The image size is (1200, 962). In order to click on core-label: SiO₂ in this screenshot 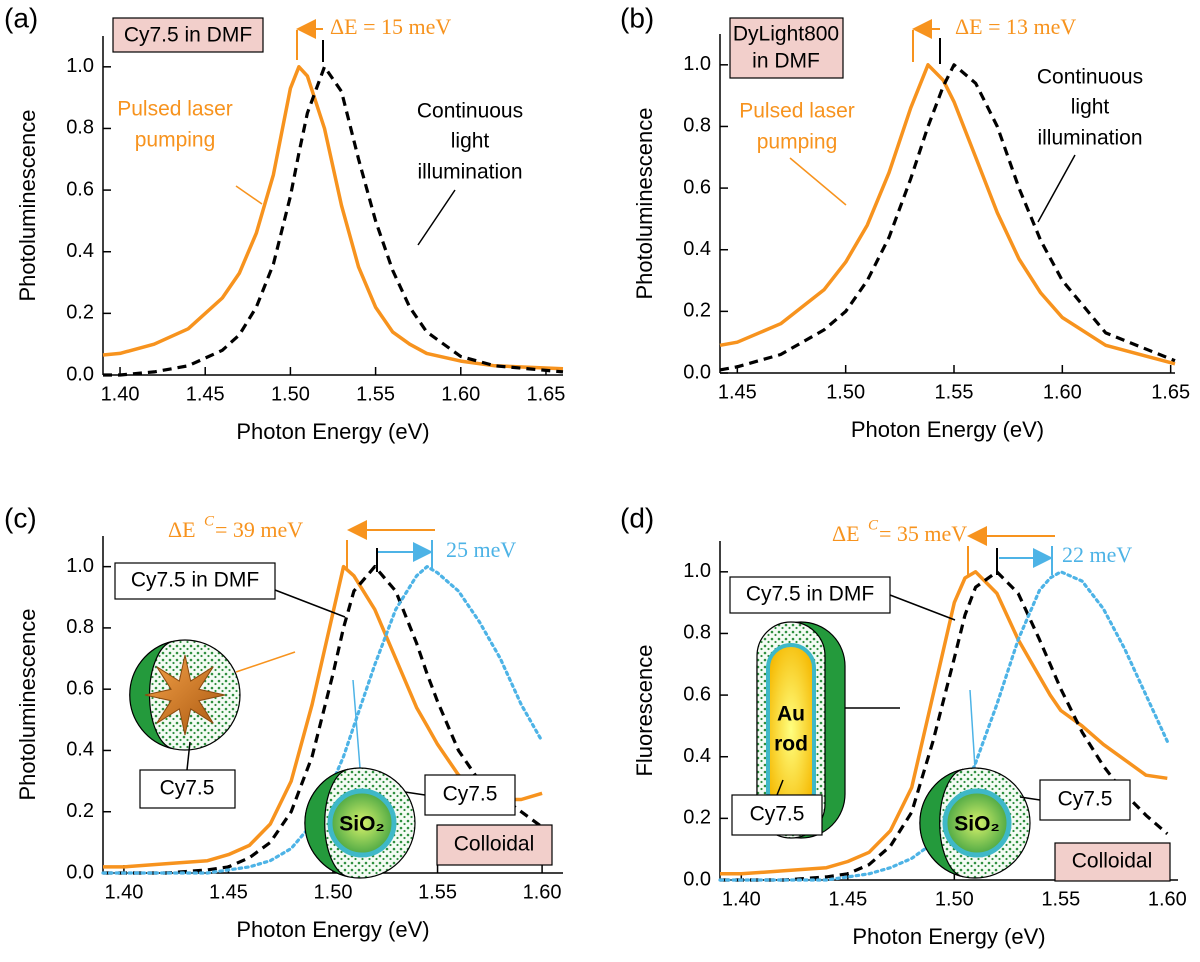, I will do `click(977, 824)`.